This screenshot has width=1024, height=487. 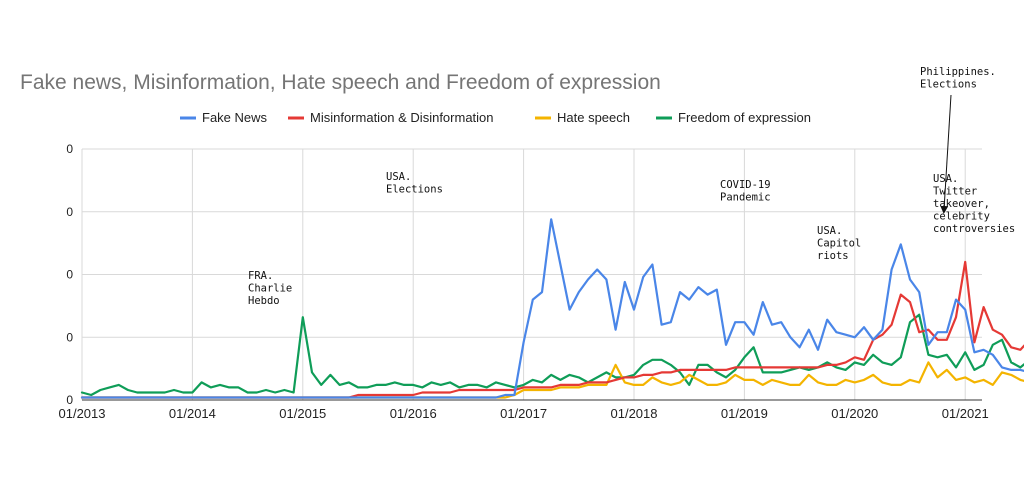 I want to click on annotation-line: Pandemic, so click(x=745, y=198).